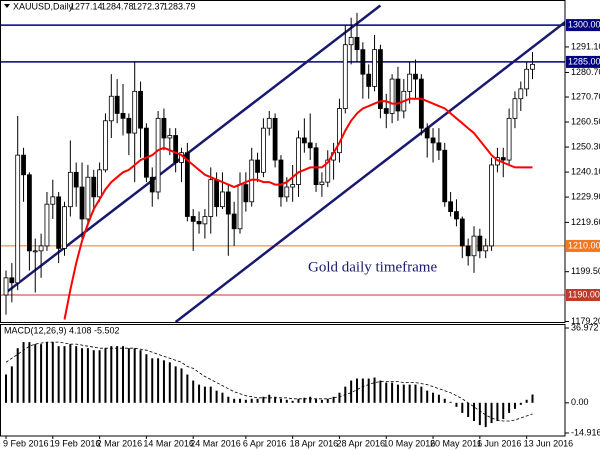 This screenshot has width=600, height=450. I want to click on macd-title: MACD(12,26,9) 4.108 -5.502, so click(62, 330).